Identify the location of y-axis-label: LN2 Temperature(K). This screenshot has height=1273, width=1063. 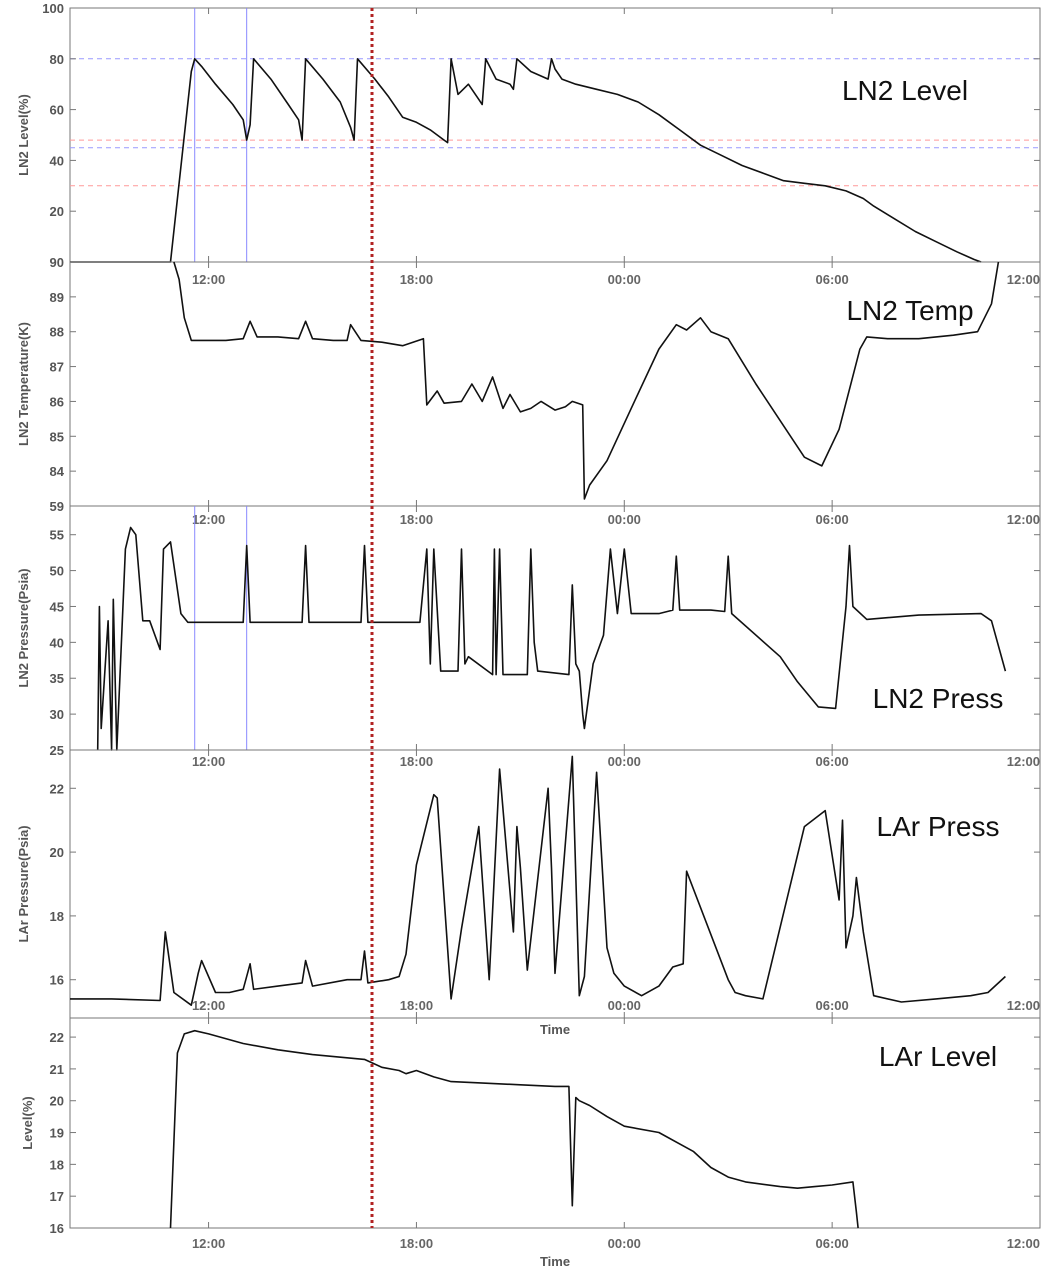
(23, 384).